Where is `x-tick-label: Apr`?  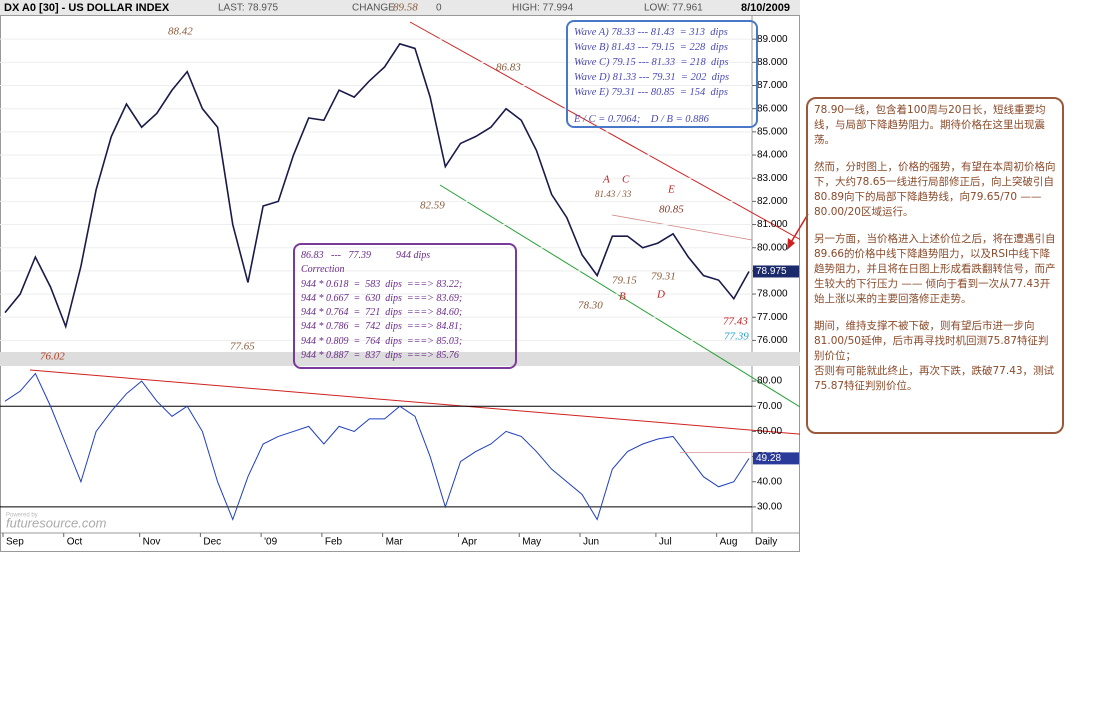 x-tick-label: Apr is located at coordinates (470, 542).